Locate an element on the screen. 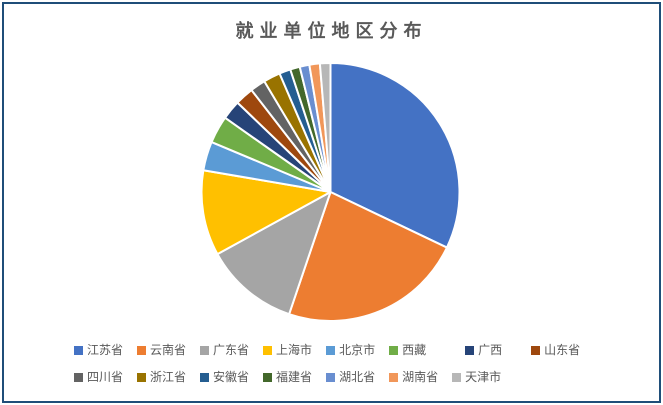  legend-row-2: 四川省 浙江省 安徽省 福建省 湖北省 湖南省 天津市 is located at coordinates (334, 377).